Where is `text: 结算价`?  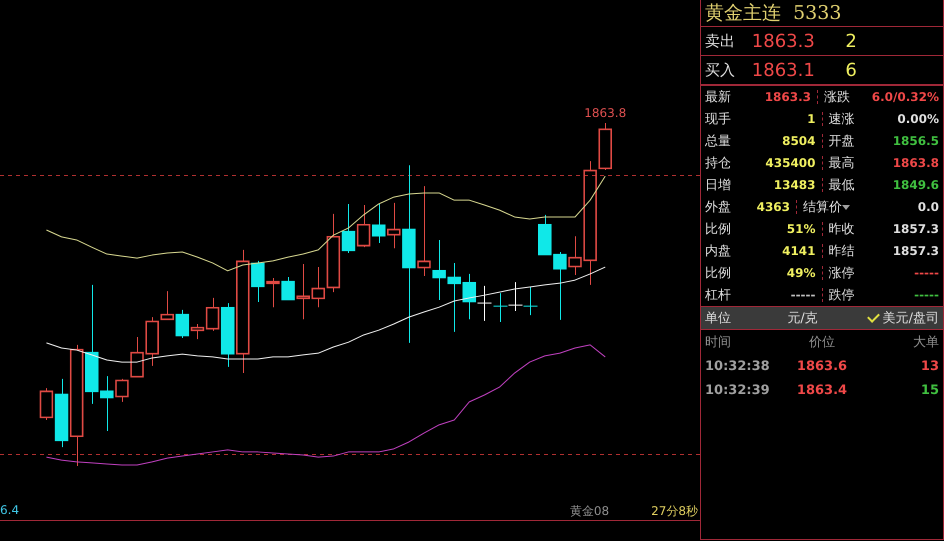
text: 结算价 is located at coordinates (822, 207).